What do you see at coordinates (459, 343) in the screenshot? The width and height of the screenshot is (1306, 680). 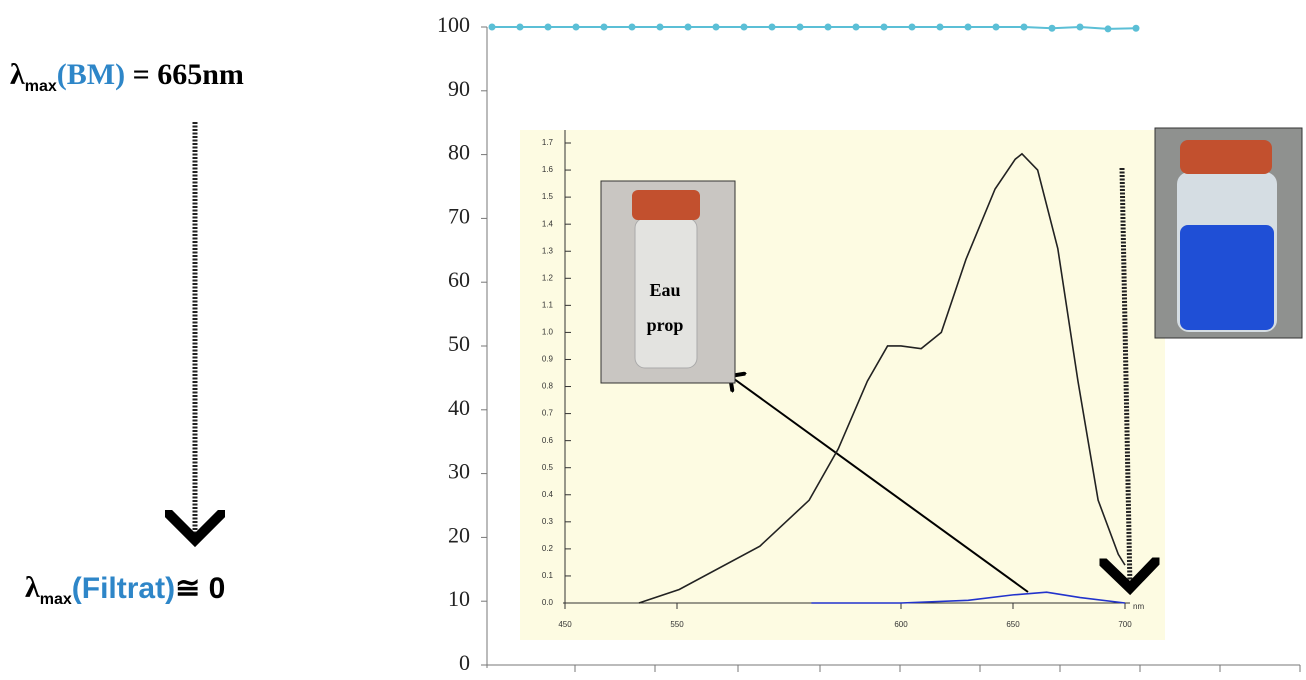 I see `y-tick-label: 50` at bounding box center [459, 343].